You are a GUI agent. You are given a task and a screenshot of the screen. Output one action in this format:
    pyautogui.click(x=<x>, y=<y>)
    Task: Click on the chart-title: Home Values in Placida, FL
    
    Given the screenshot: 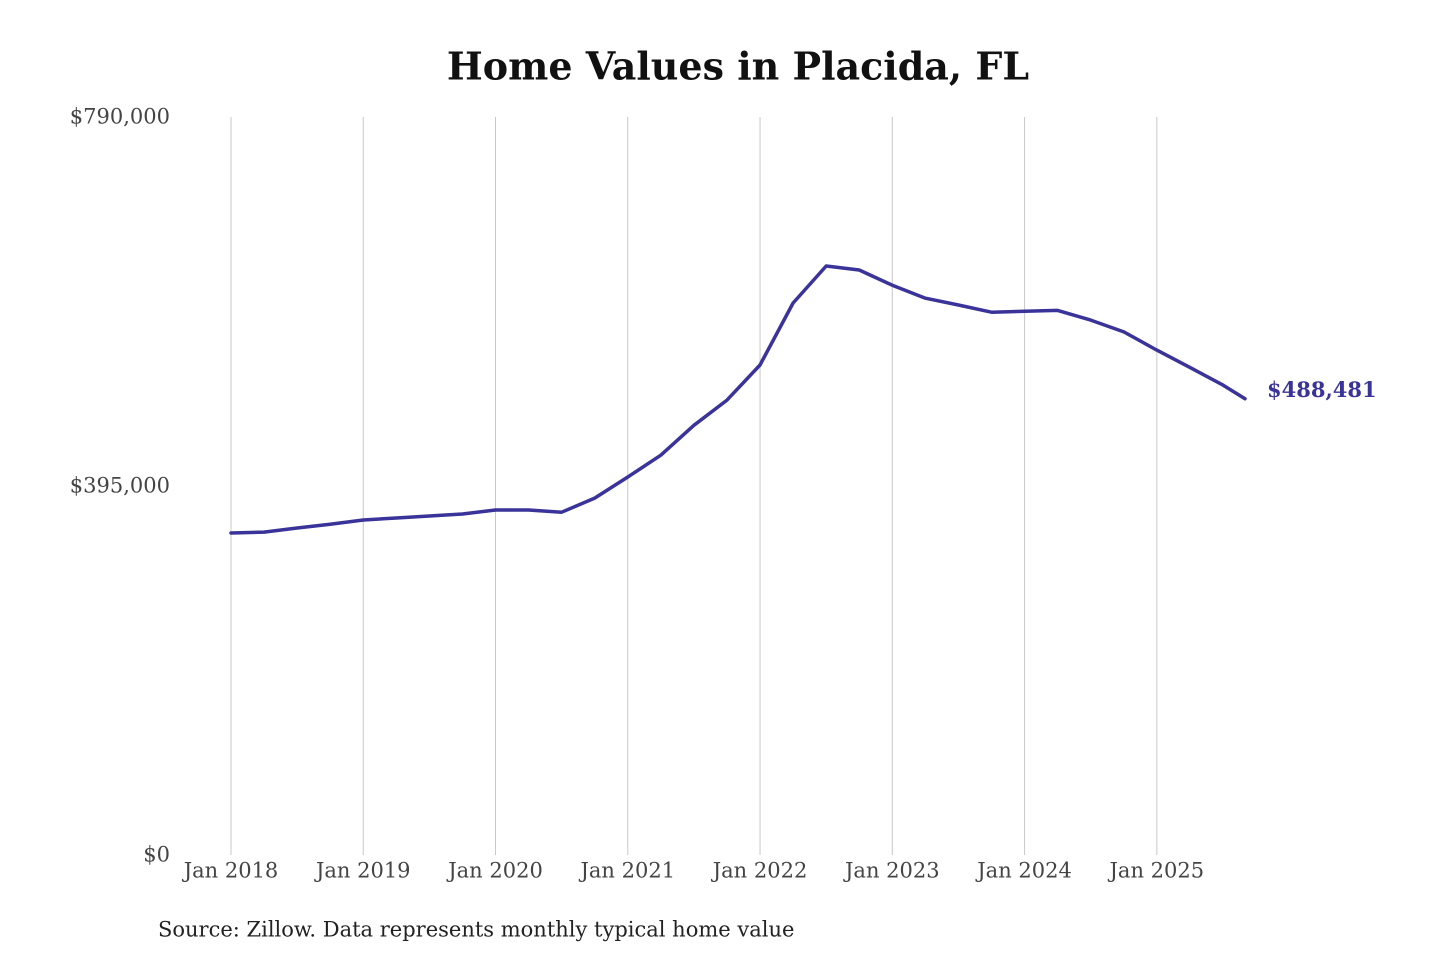 What is the action you would take?
    pyautogui.click(x=738, y=66)
    